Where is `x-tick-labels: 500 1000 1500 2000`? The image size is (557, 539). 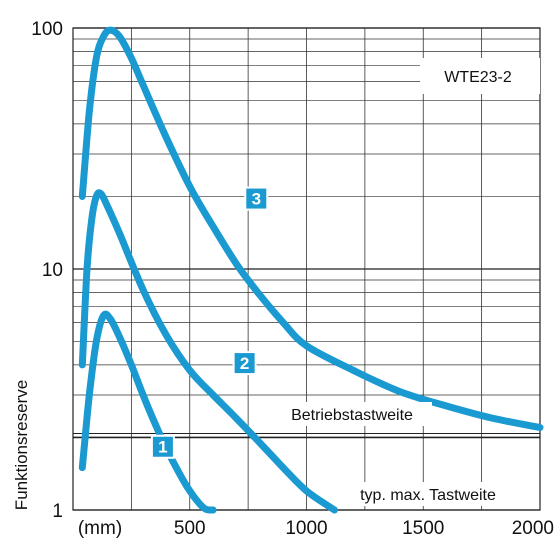
x-tick-labels: 500 1000 1500 2000 is located at coordinates (364, 528).